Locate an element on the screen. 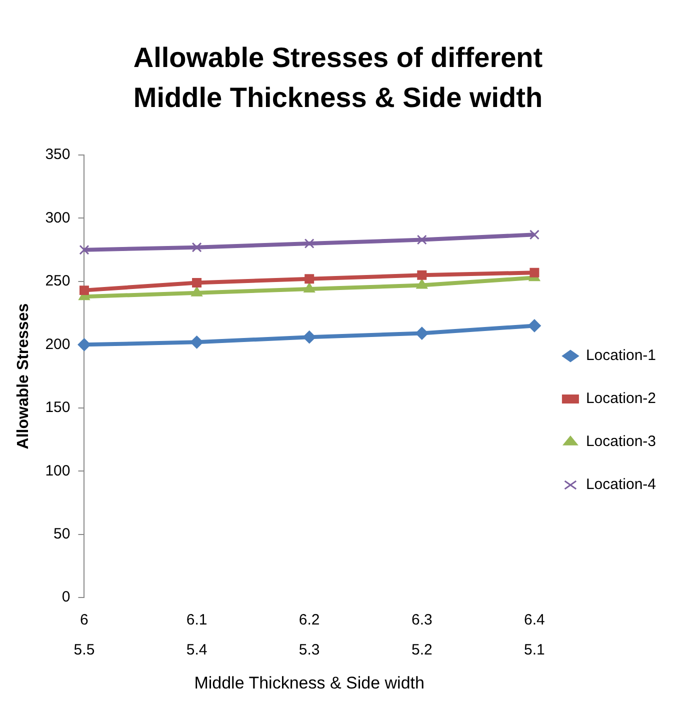 The image size is (676, 715). y-tick-label: 200 is located at coordinates (57, 344).